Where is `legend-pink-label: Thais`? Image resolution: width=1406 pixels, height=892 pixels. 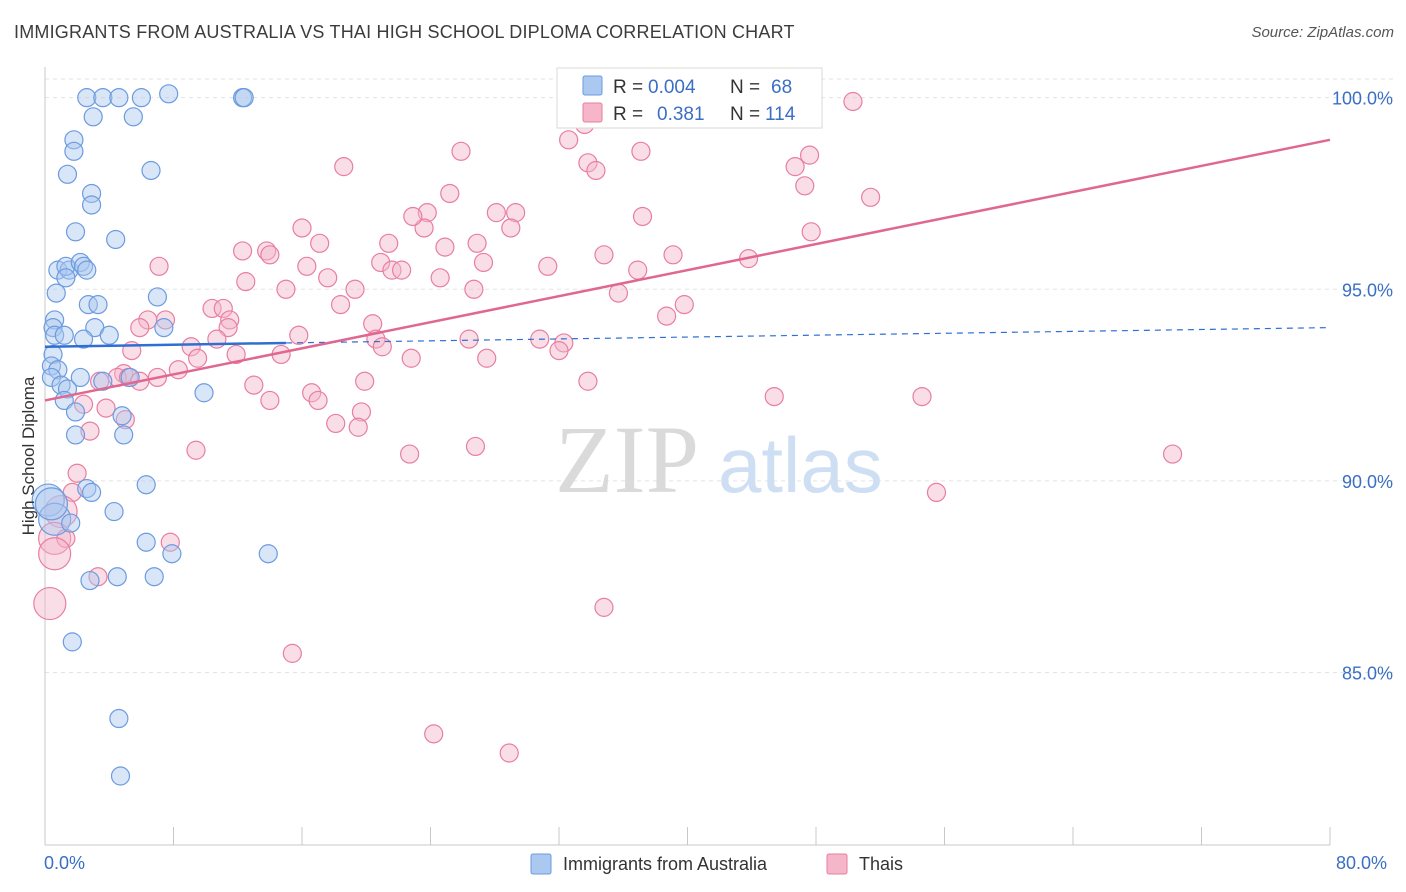
legend-pink-label: Thais is located at coordinates (881, 864).